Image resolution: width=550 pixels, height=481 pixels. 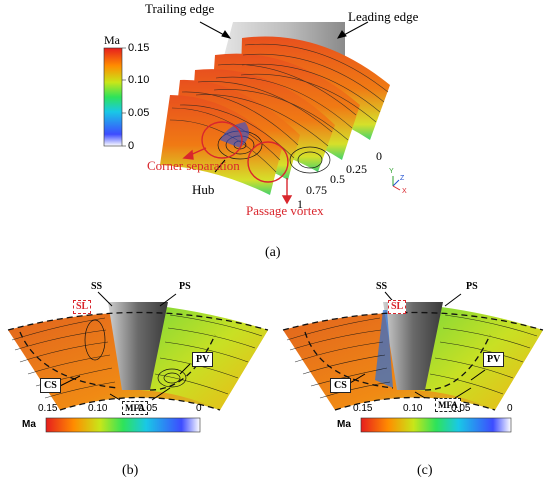 I want to click on axis-y-label: Y, so click(x=391, y=171).